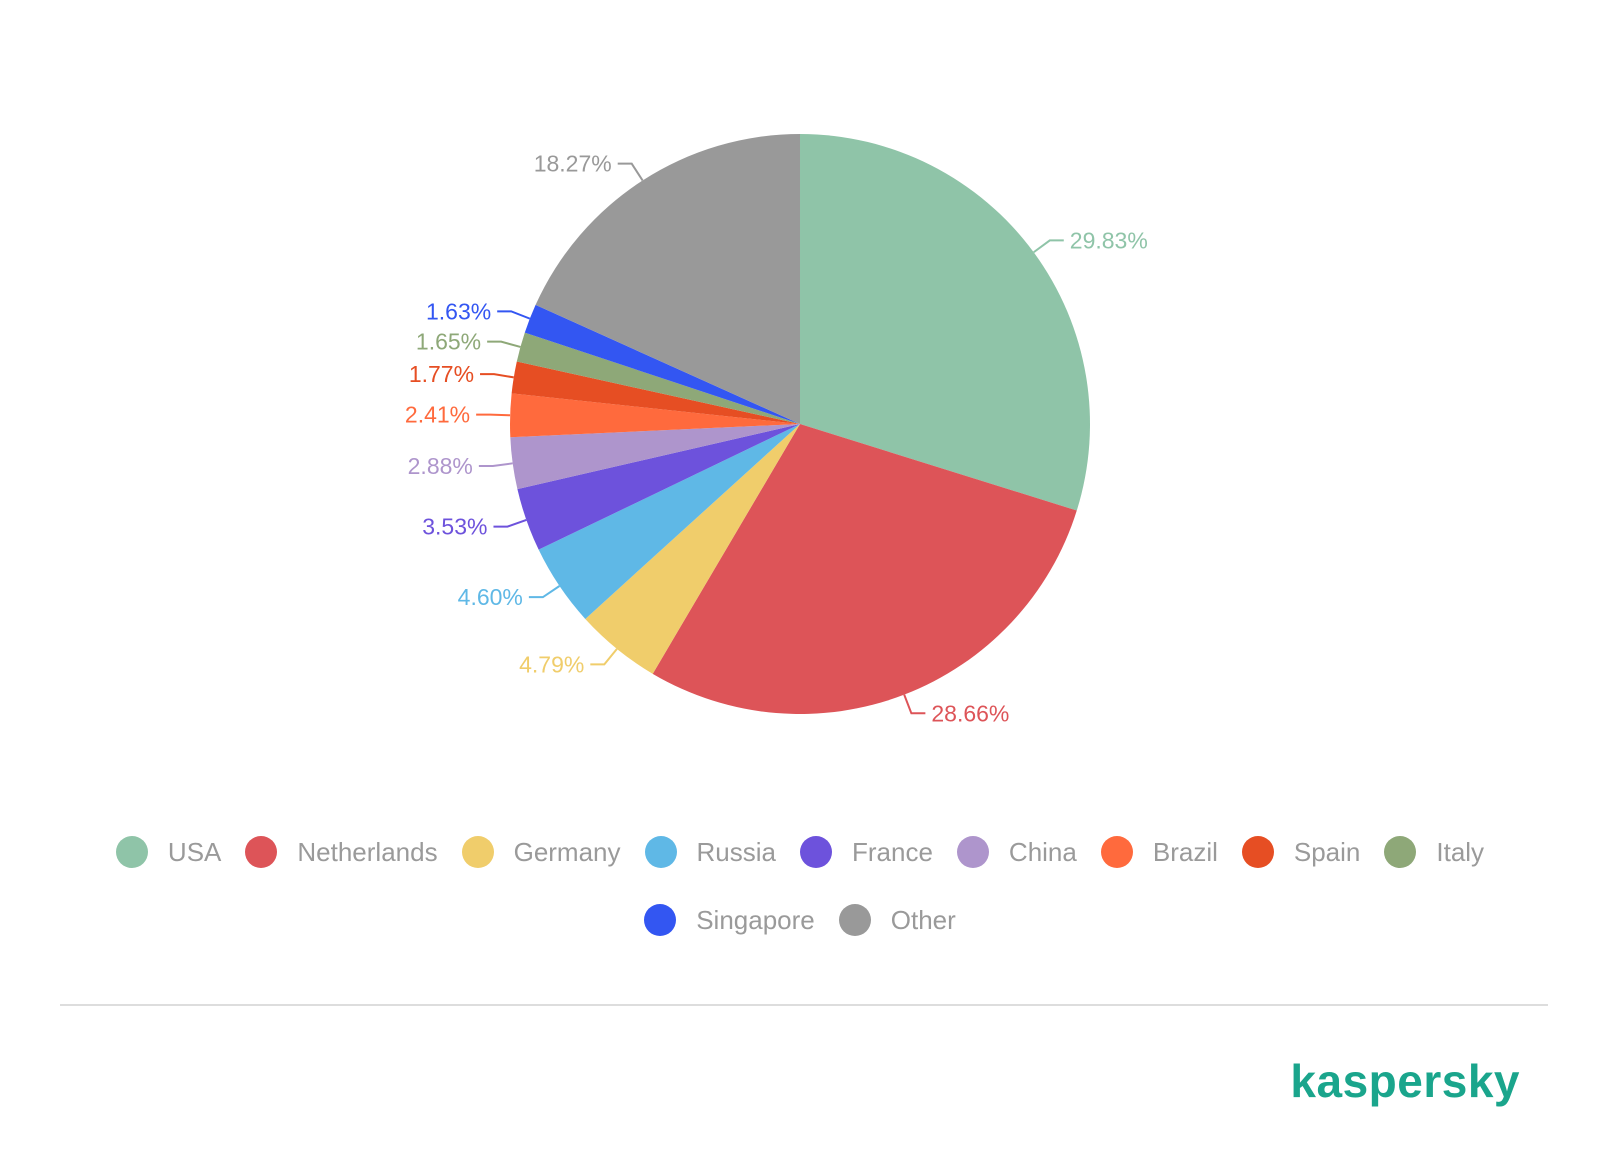  I want to click on pie-slice-usa, so click(945, 322).